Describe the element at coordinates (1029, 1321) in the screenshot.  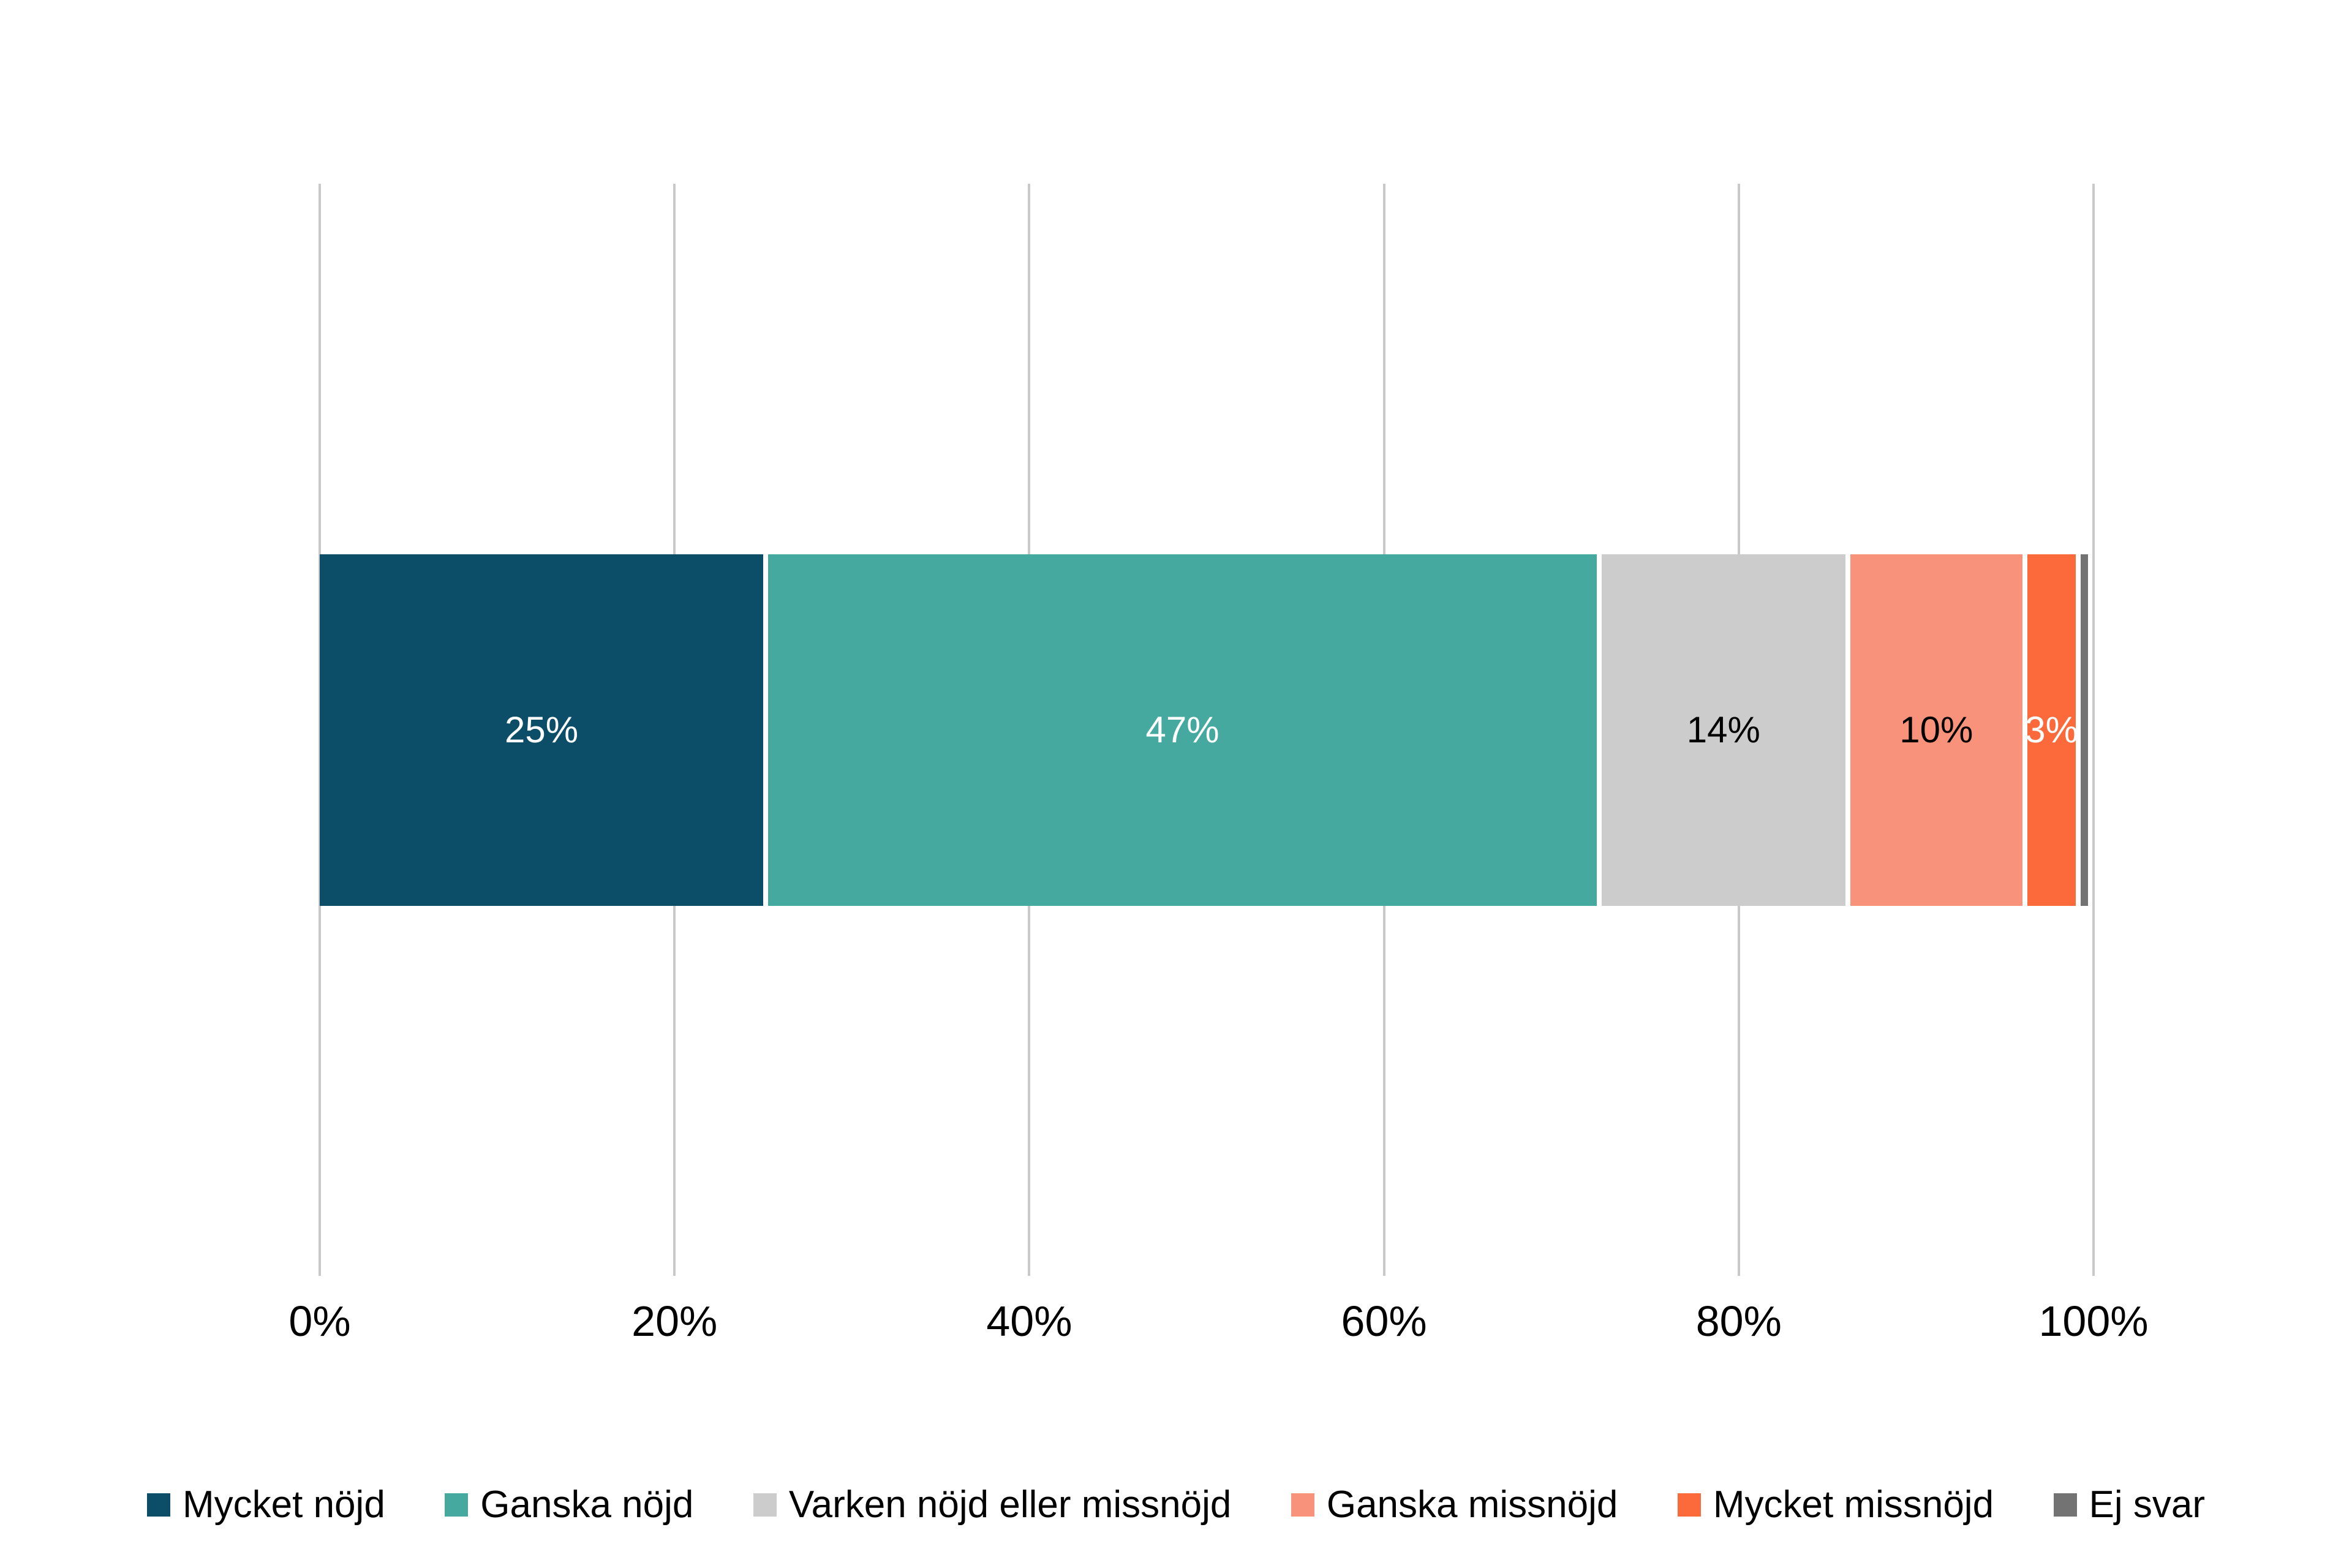
I see `x-tick-label-40: 40%` at that location.